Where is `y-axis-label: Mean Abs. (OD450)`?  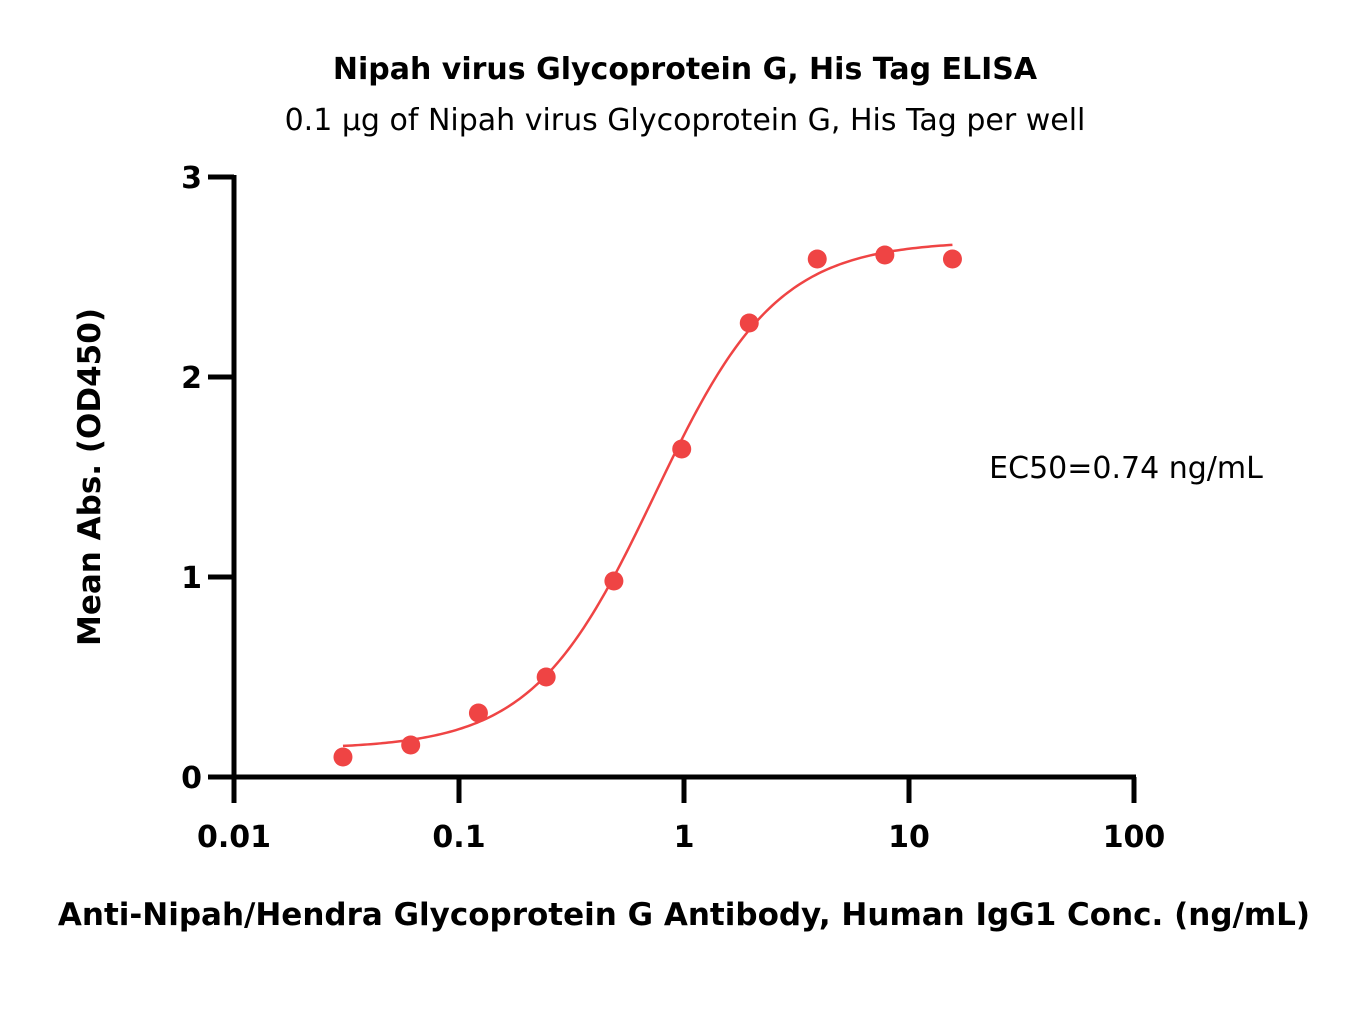
y-axis-label: Mean Abs. (OD450) is located at coordinates (90, 477).